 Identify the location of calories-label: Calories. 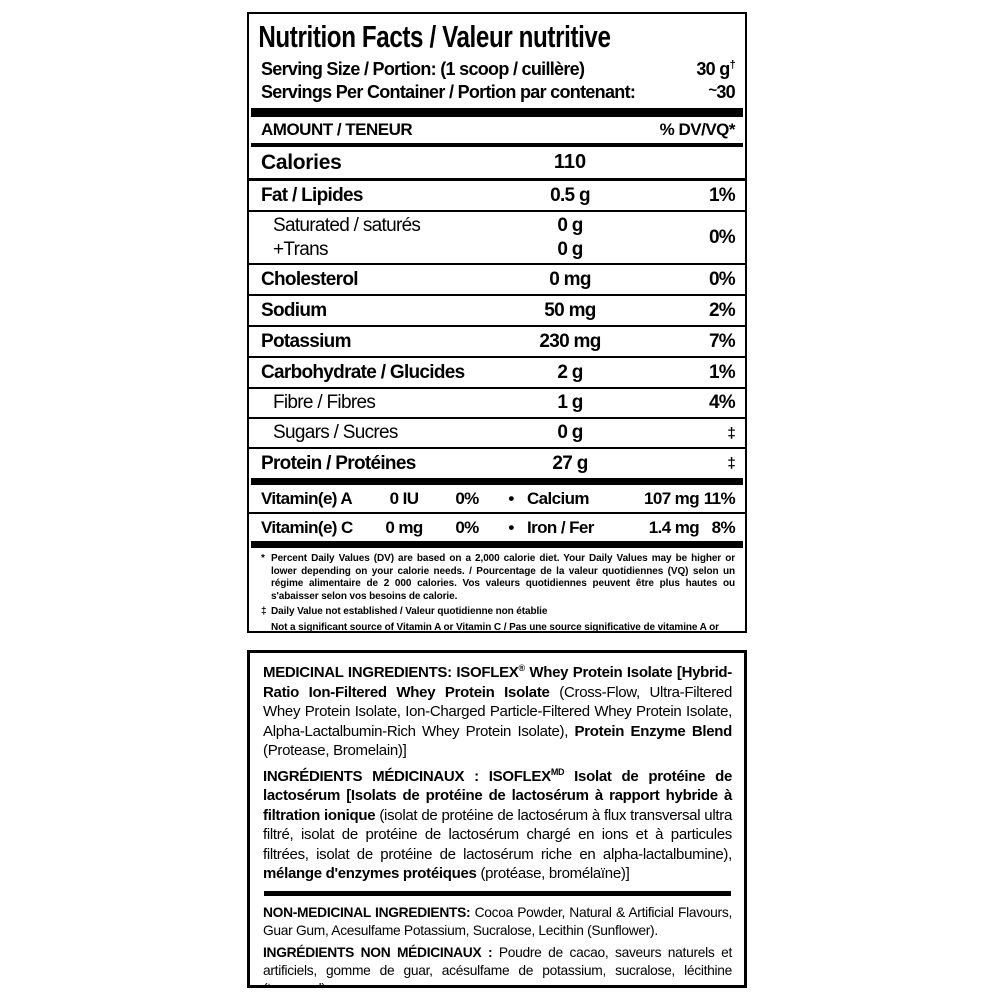
(301, 162).